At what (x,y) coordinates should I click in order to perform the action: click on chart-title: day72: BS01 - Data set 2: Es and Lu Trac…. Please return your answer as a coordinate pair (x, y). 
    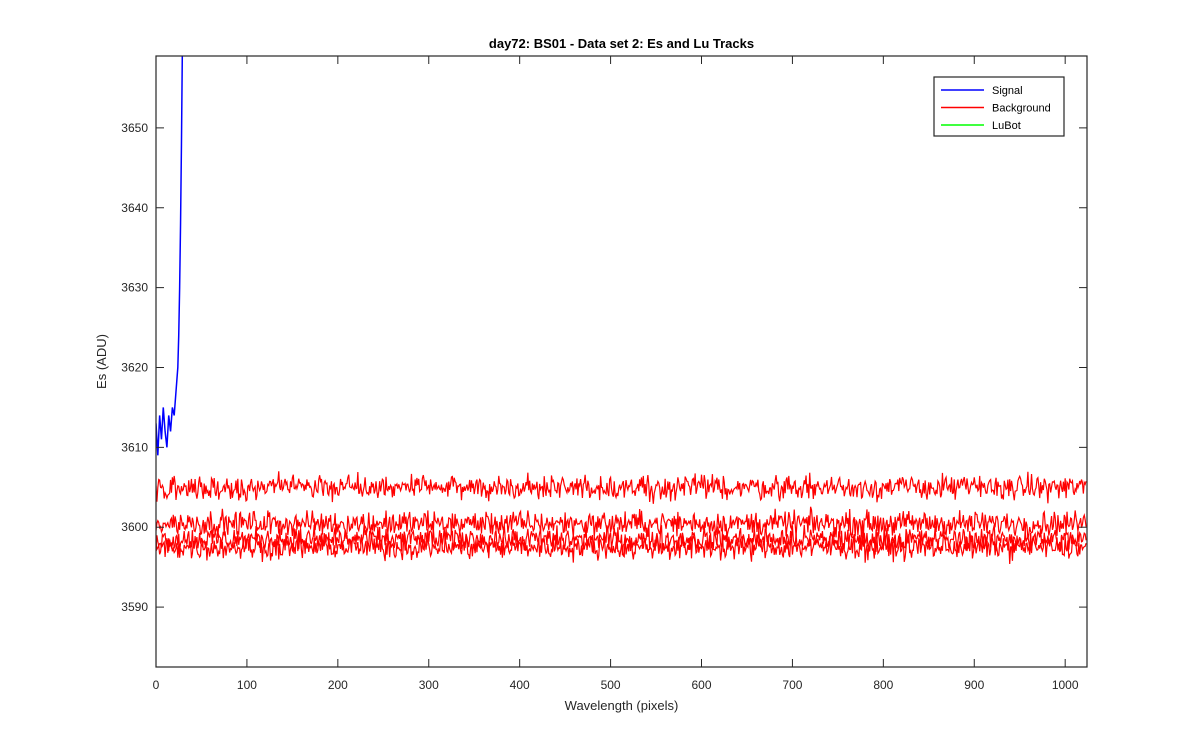
    Looking at the image, I should click on (621, 43).